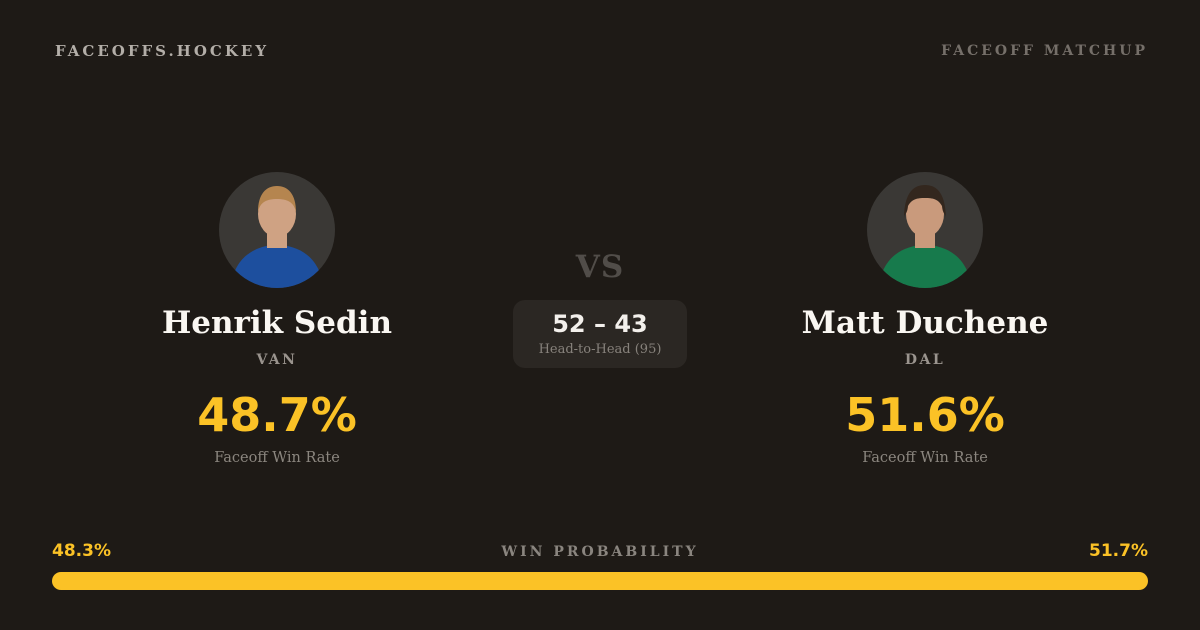 This screenshot has height=630, width=1200. I want to click on player-card-left: Henrik Sedin VAN 48.7% Faceoff Win Rate, so click(277, 319).